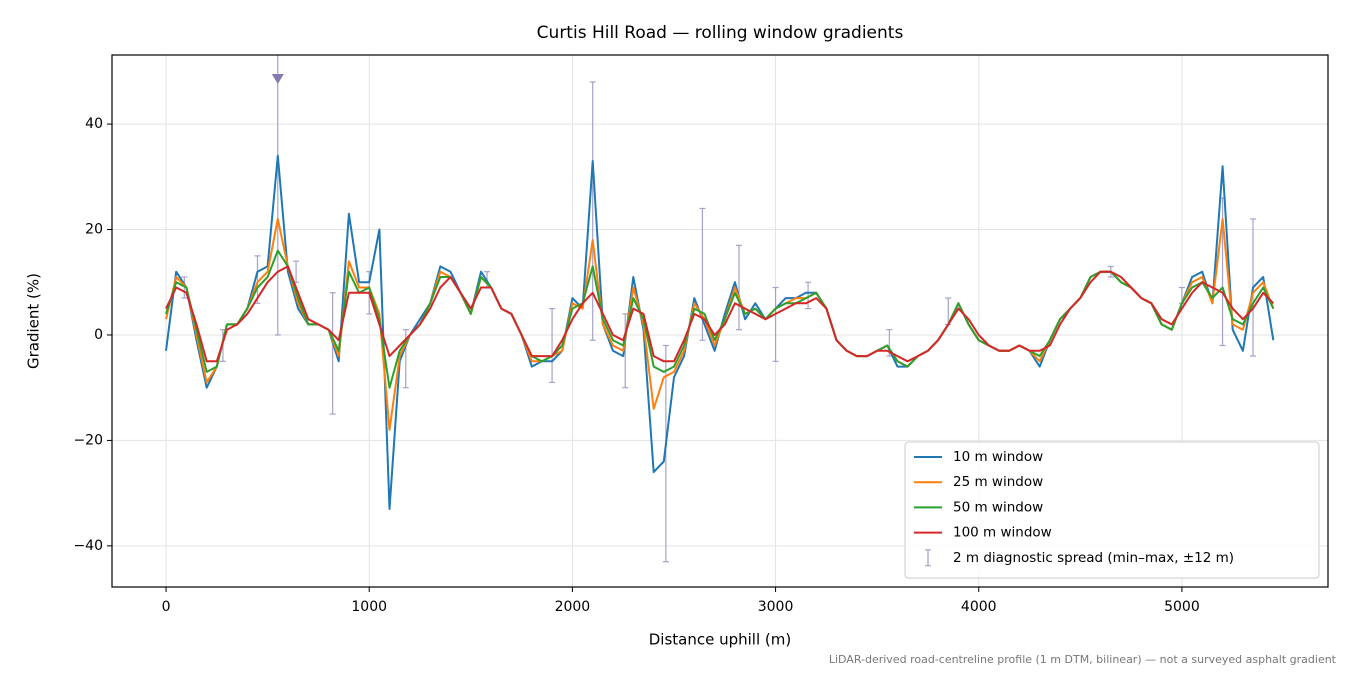  What do you see at coordinates (1002, 533) in the screenshot?
I see `legend-label: 100 m window` at bounding box center [1002, 533].